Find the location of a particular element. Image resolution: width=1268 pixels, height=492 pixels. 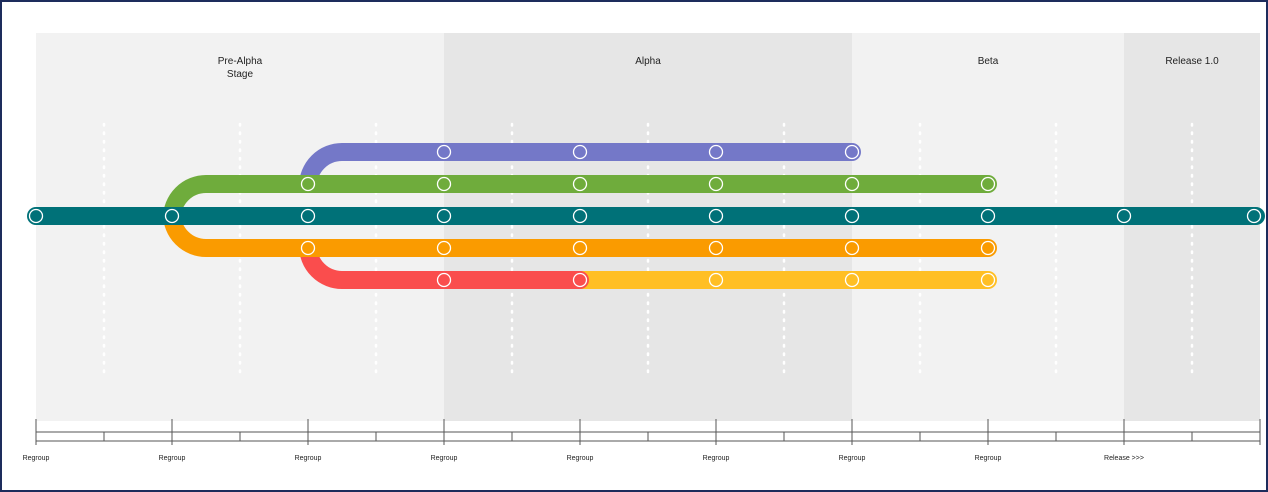

phase-label-release: Release 1.0 is located at coordinates (1192, 61).